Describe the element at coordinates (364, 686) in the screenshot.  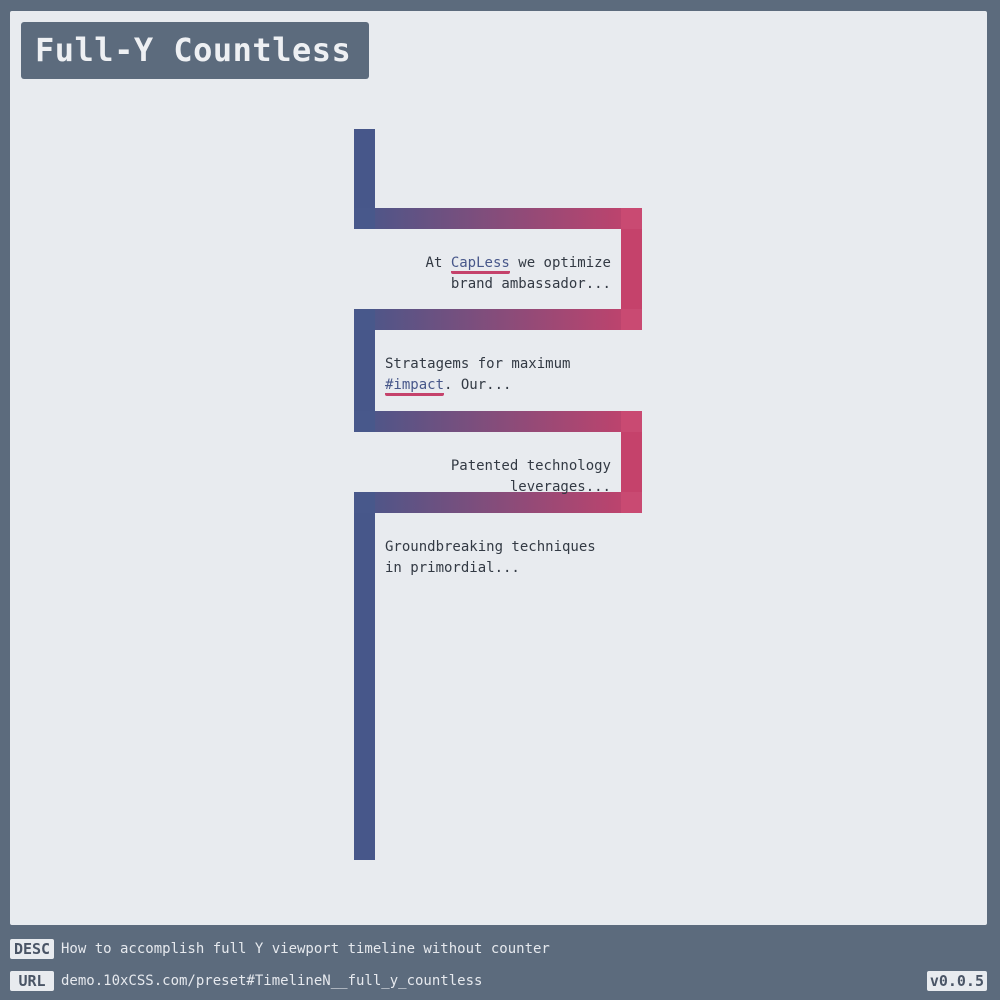
I see `timeline-stem-bottom` at that location.